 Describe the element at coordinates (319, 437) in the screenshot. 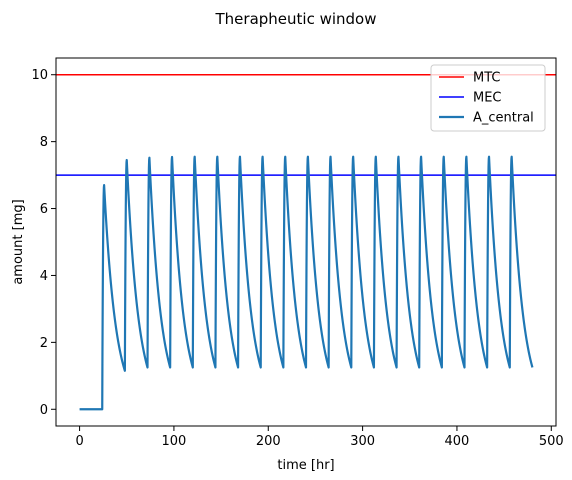

I see `x-axis: 0 100 200 300 400 500` at that location.